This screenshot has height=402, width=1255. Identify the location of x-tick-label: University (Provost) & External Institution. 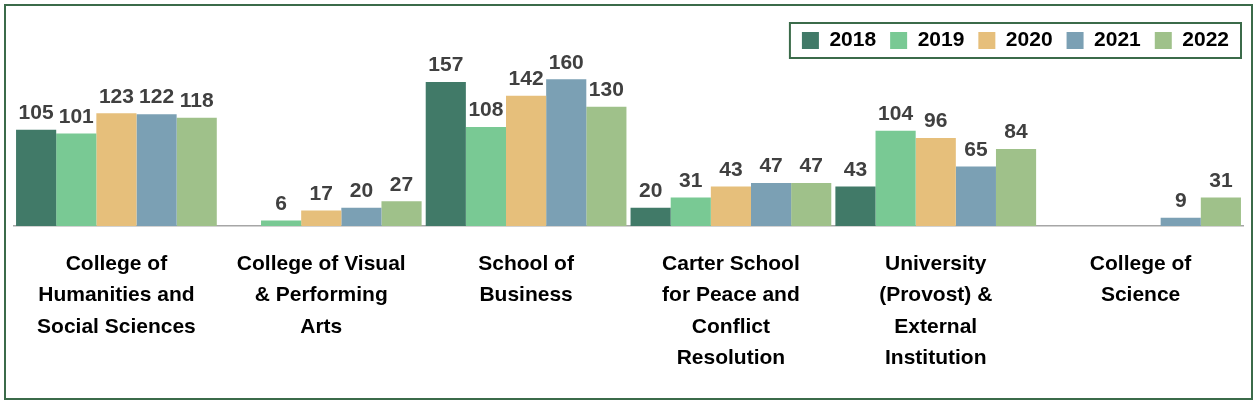
(936, 309).